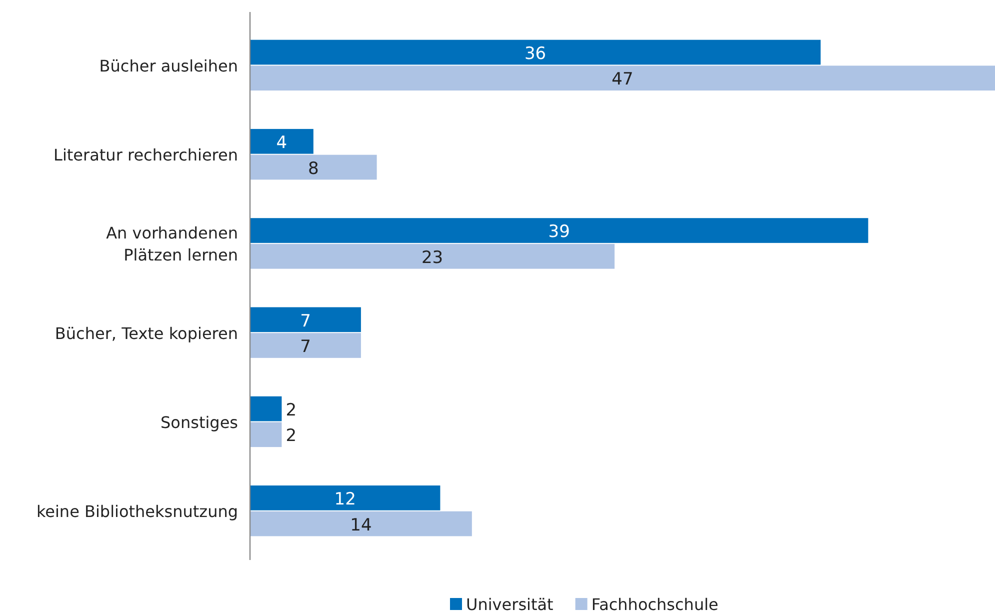  I want to click on legend-label: Universität, so click(510, 604).